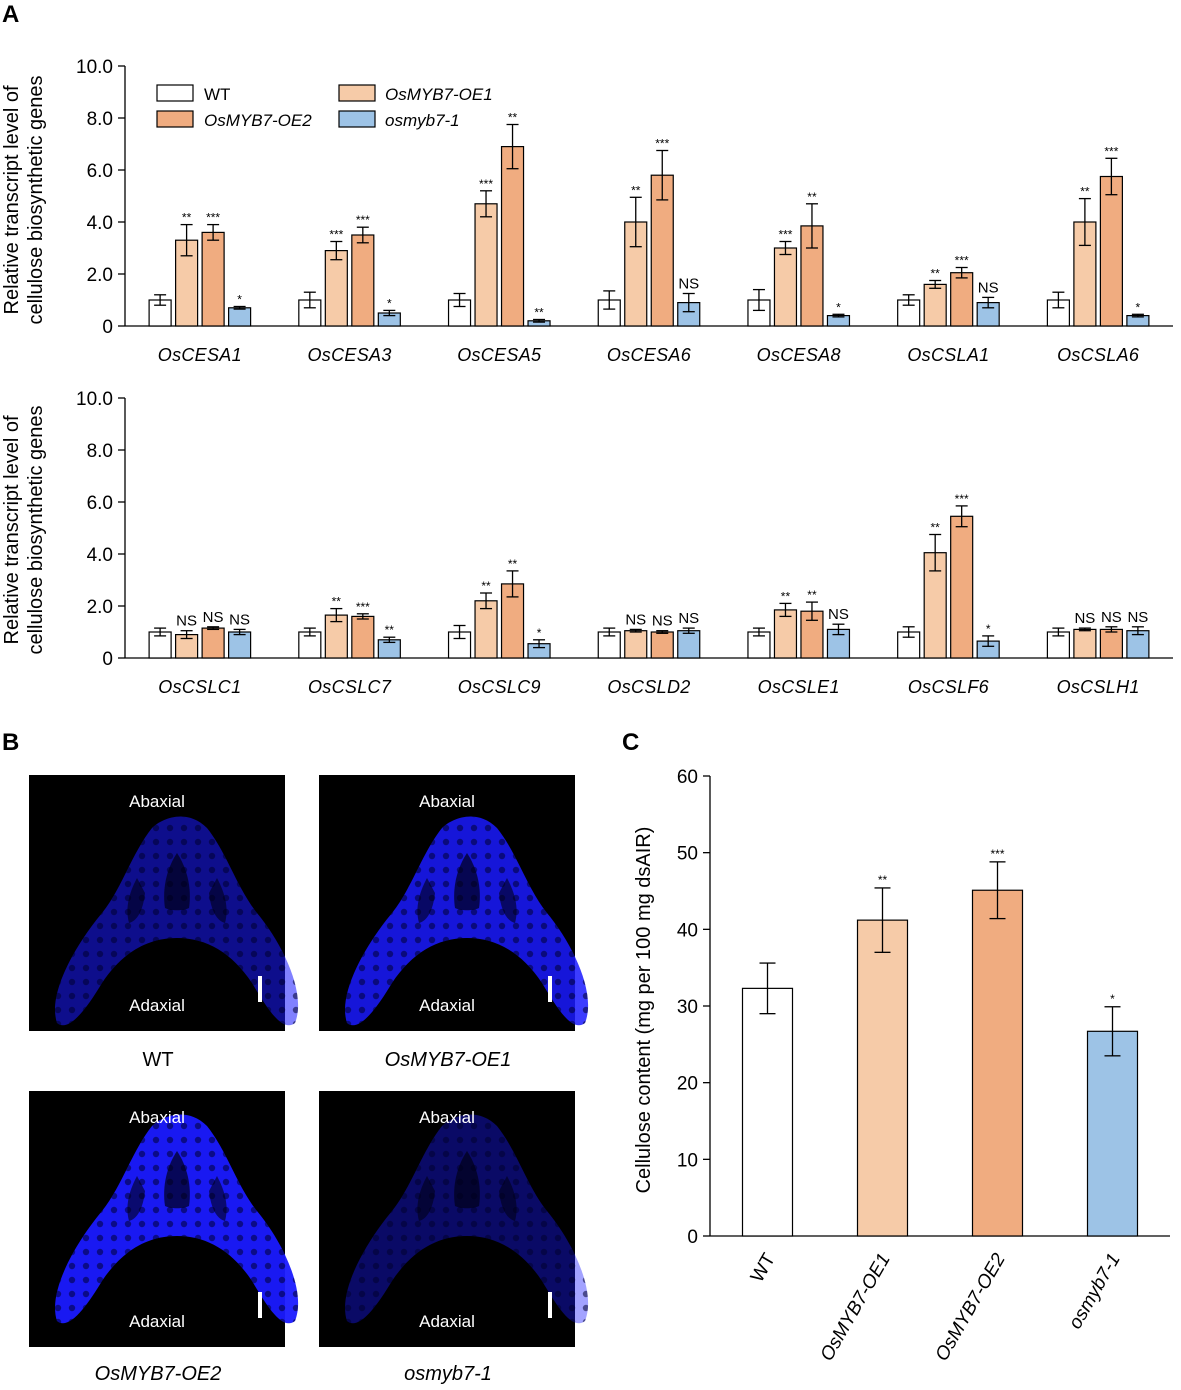 The image size is (1181, 1390). What do you see at coordinates (10, 14) in the screenshot?
I see `panel-letter-a: A` at bounding box center [10, 14].